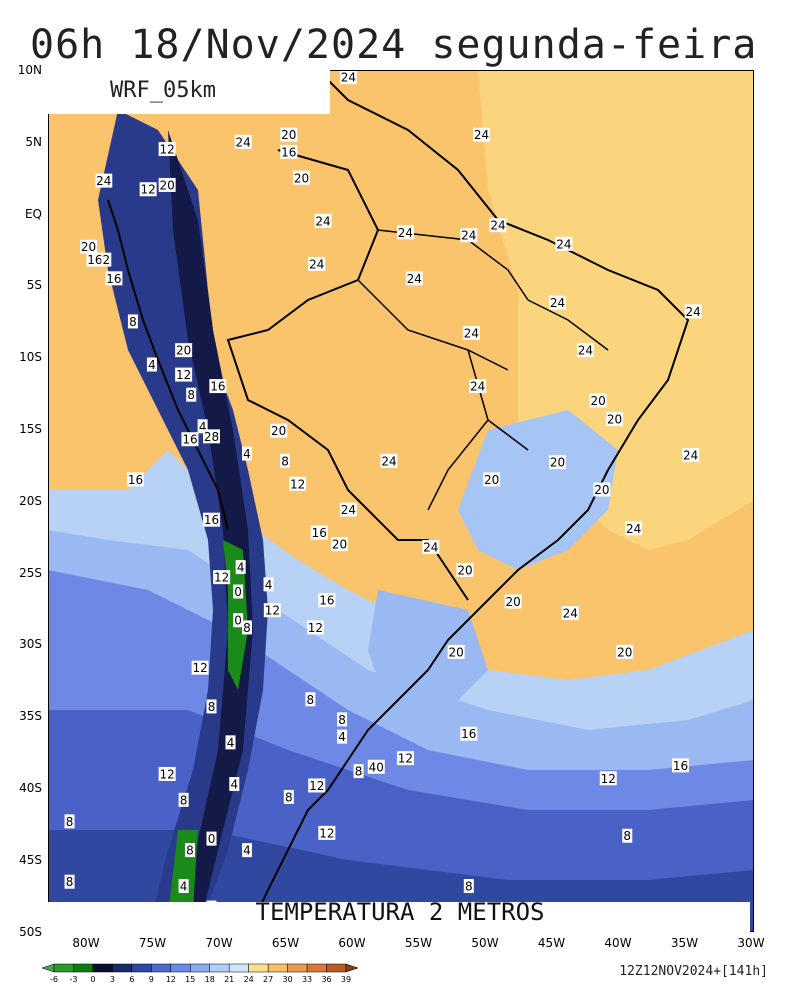 This screenshot has width=800, height=1000. Describe the element at coordinates (399, 917) in the screenshot. I see `variable-label-box` at that location.